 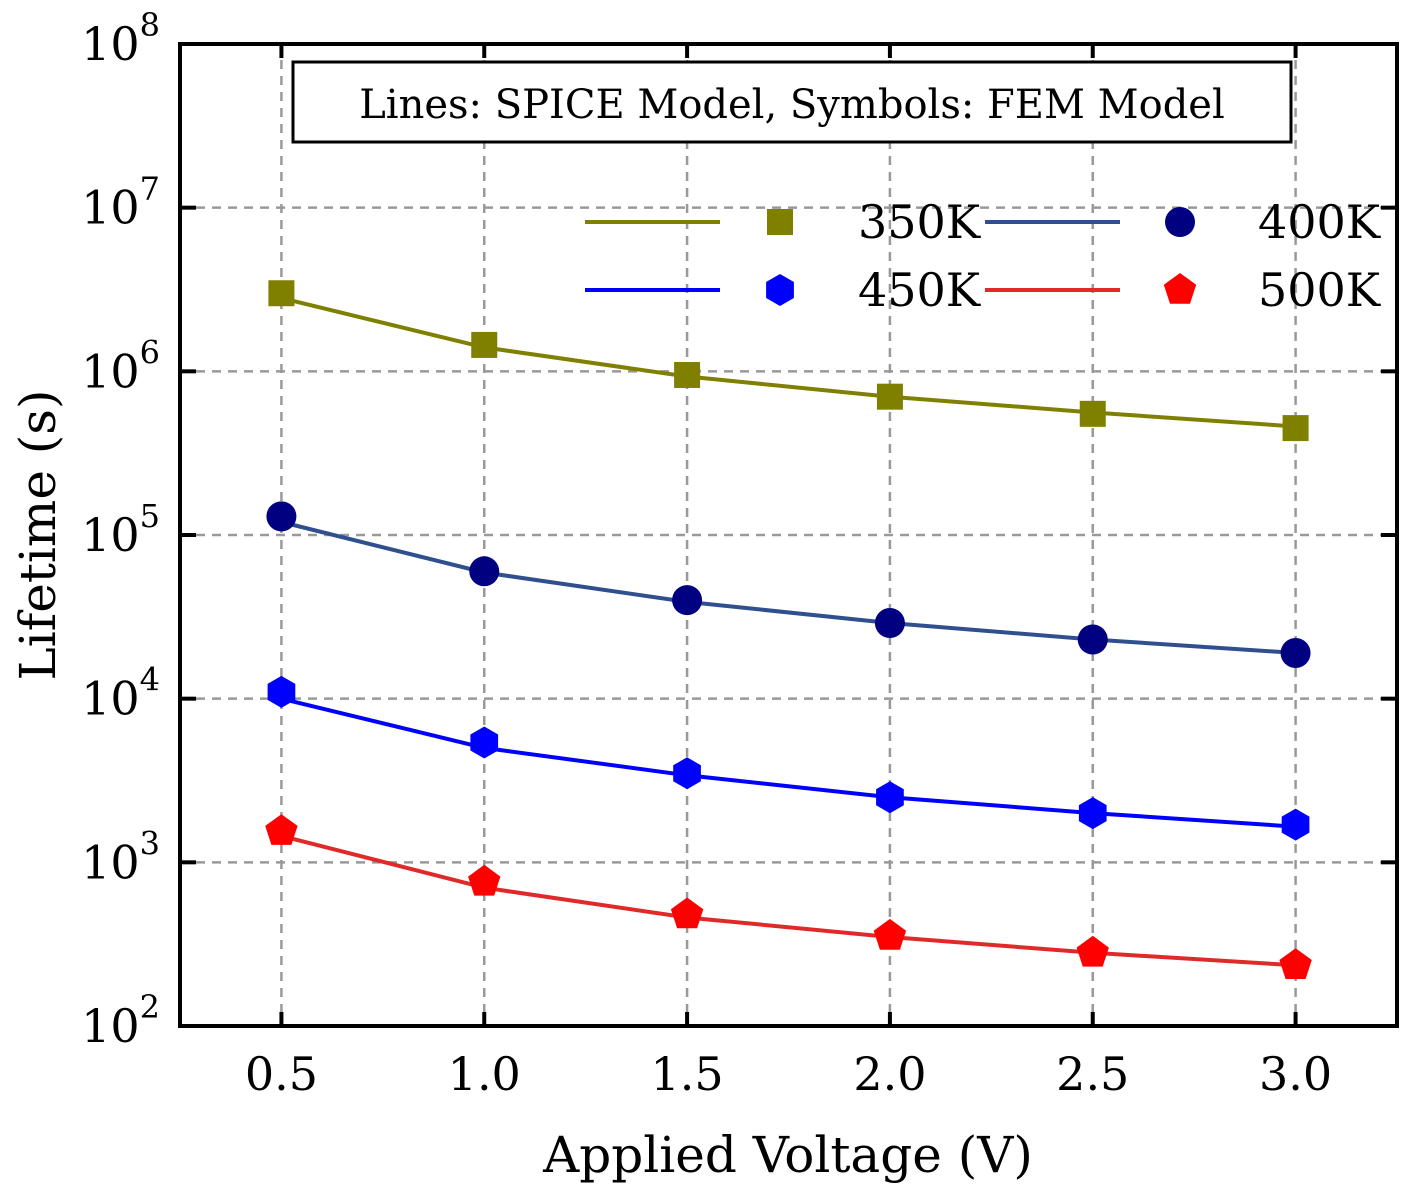 I want to click on x-tick-labels: 0.5 1.0 1.5 2.0 2.5 3.0, so click(x=788, y=1074).